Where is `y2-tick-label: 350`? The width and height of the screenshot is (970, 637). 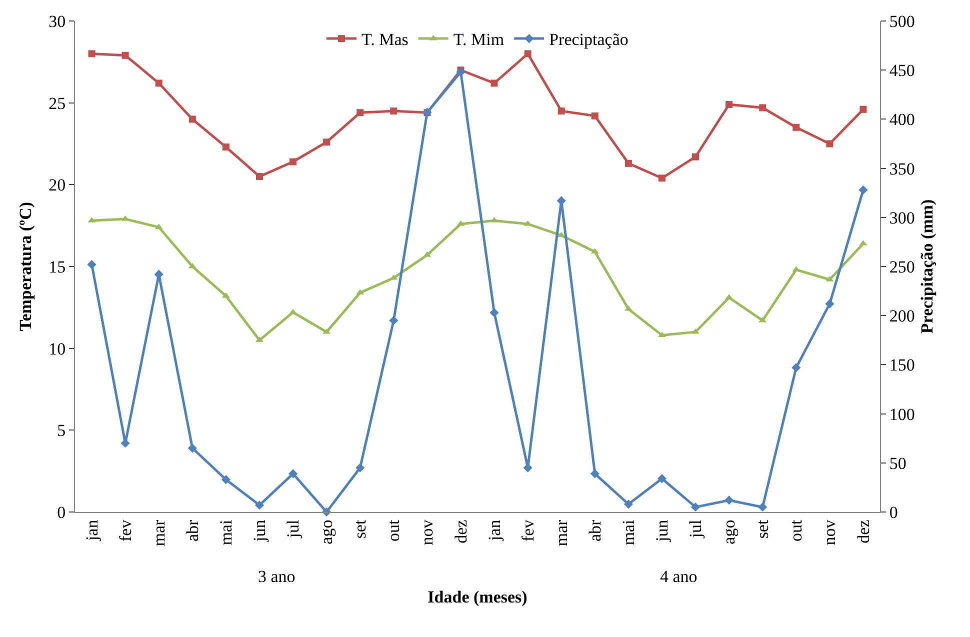
y2-tick-label: 350 is located at coordinates (902, 168).